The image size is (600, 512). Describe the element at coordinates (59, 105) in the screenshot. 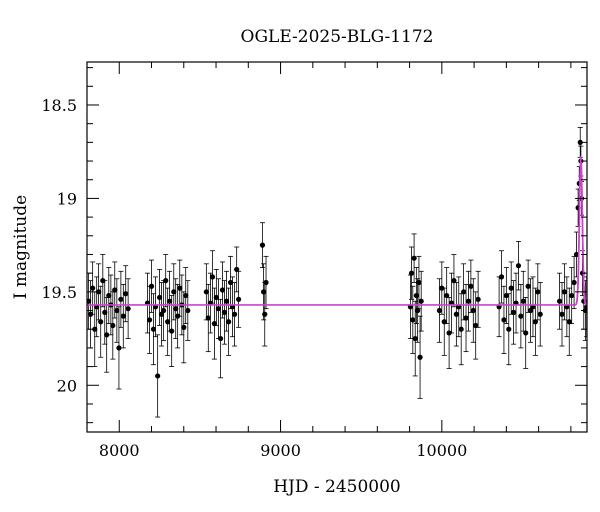

I see `y-tick-label: 18.5` at that location.